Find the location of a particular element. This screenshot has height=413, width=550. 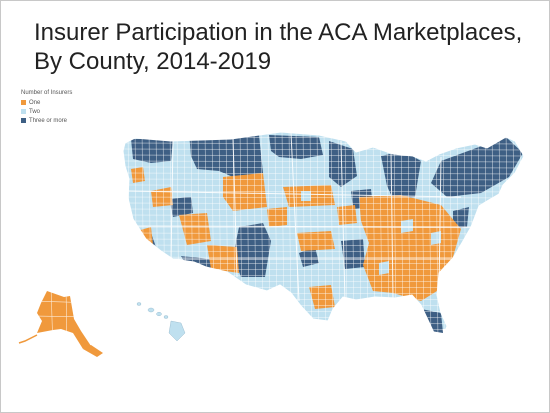

legend-item-three-or-more: Three or more is located at coordinates (46, 120).